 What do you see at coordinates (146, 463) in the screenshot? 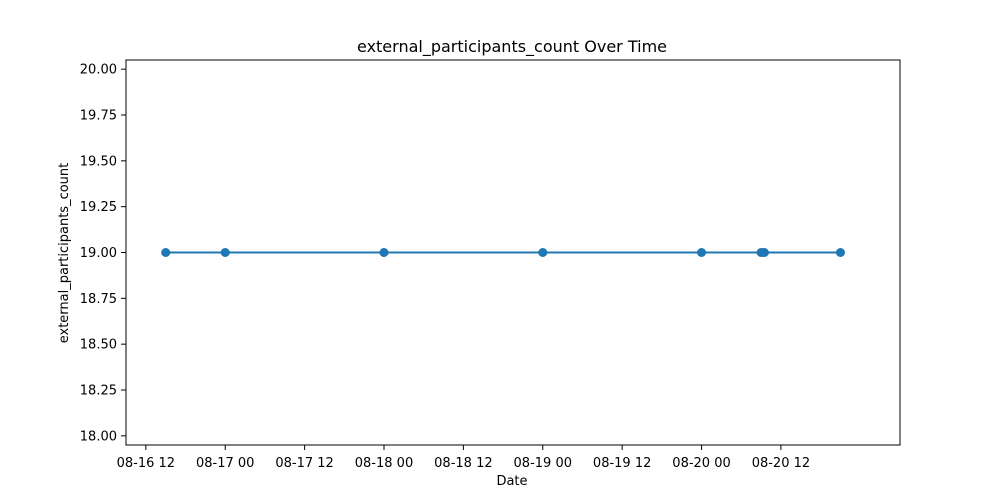
I see `x-tick-label: 08-16 12` at bounding box center [146, 463].